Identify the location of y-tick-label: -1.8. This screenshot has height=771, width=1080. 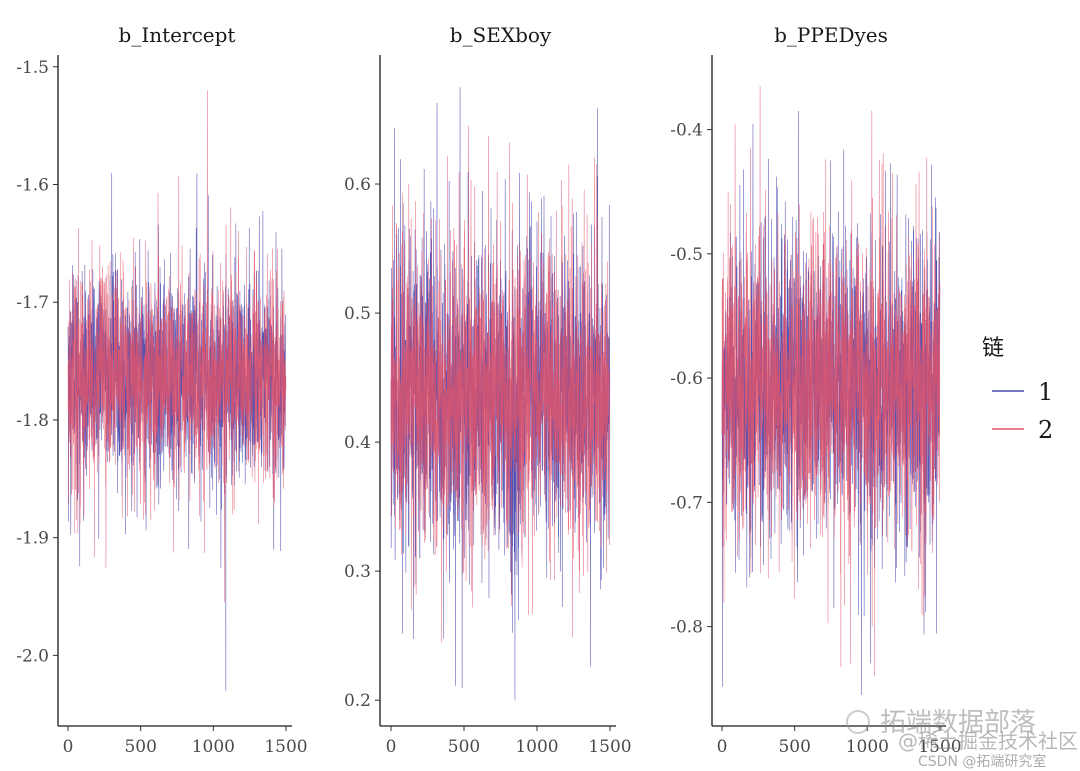
(32, 421).